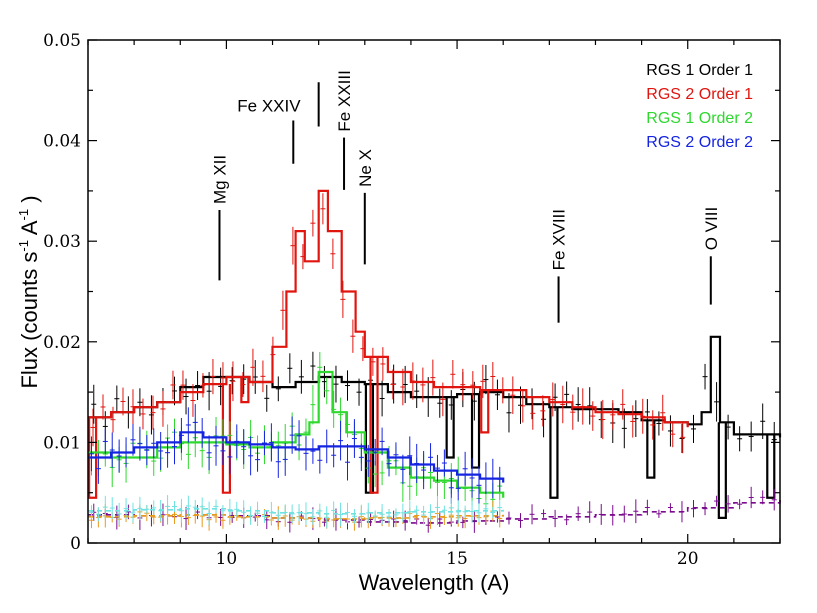  What do you see at coordinates (434, 582) in the screenshot?
I see `x-axis-title: Wavelength (A)` at bounding box center [434, 582].